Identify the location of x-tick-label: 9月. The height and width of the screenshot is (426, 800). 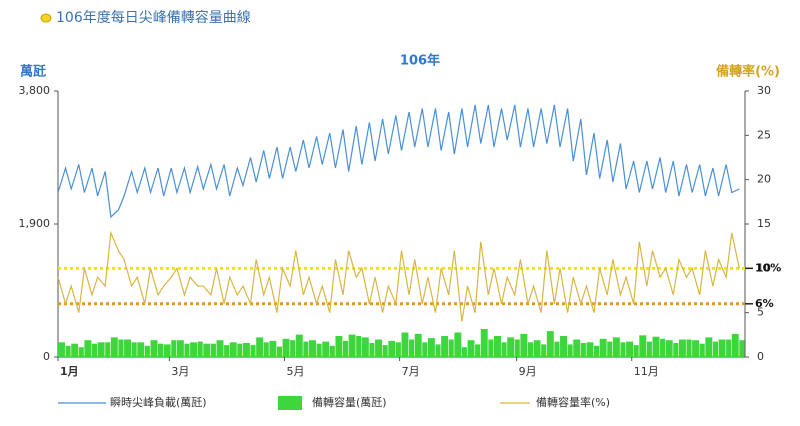
(528, 371).